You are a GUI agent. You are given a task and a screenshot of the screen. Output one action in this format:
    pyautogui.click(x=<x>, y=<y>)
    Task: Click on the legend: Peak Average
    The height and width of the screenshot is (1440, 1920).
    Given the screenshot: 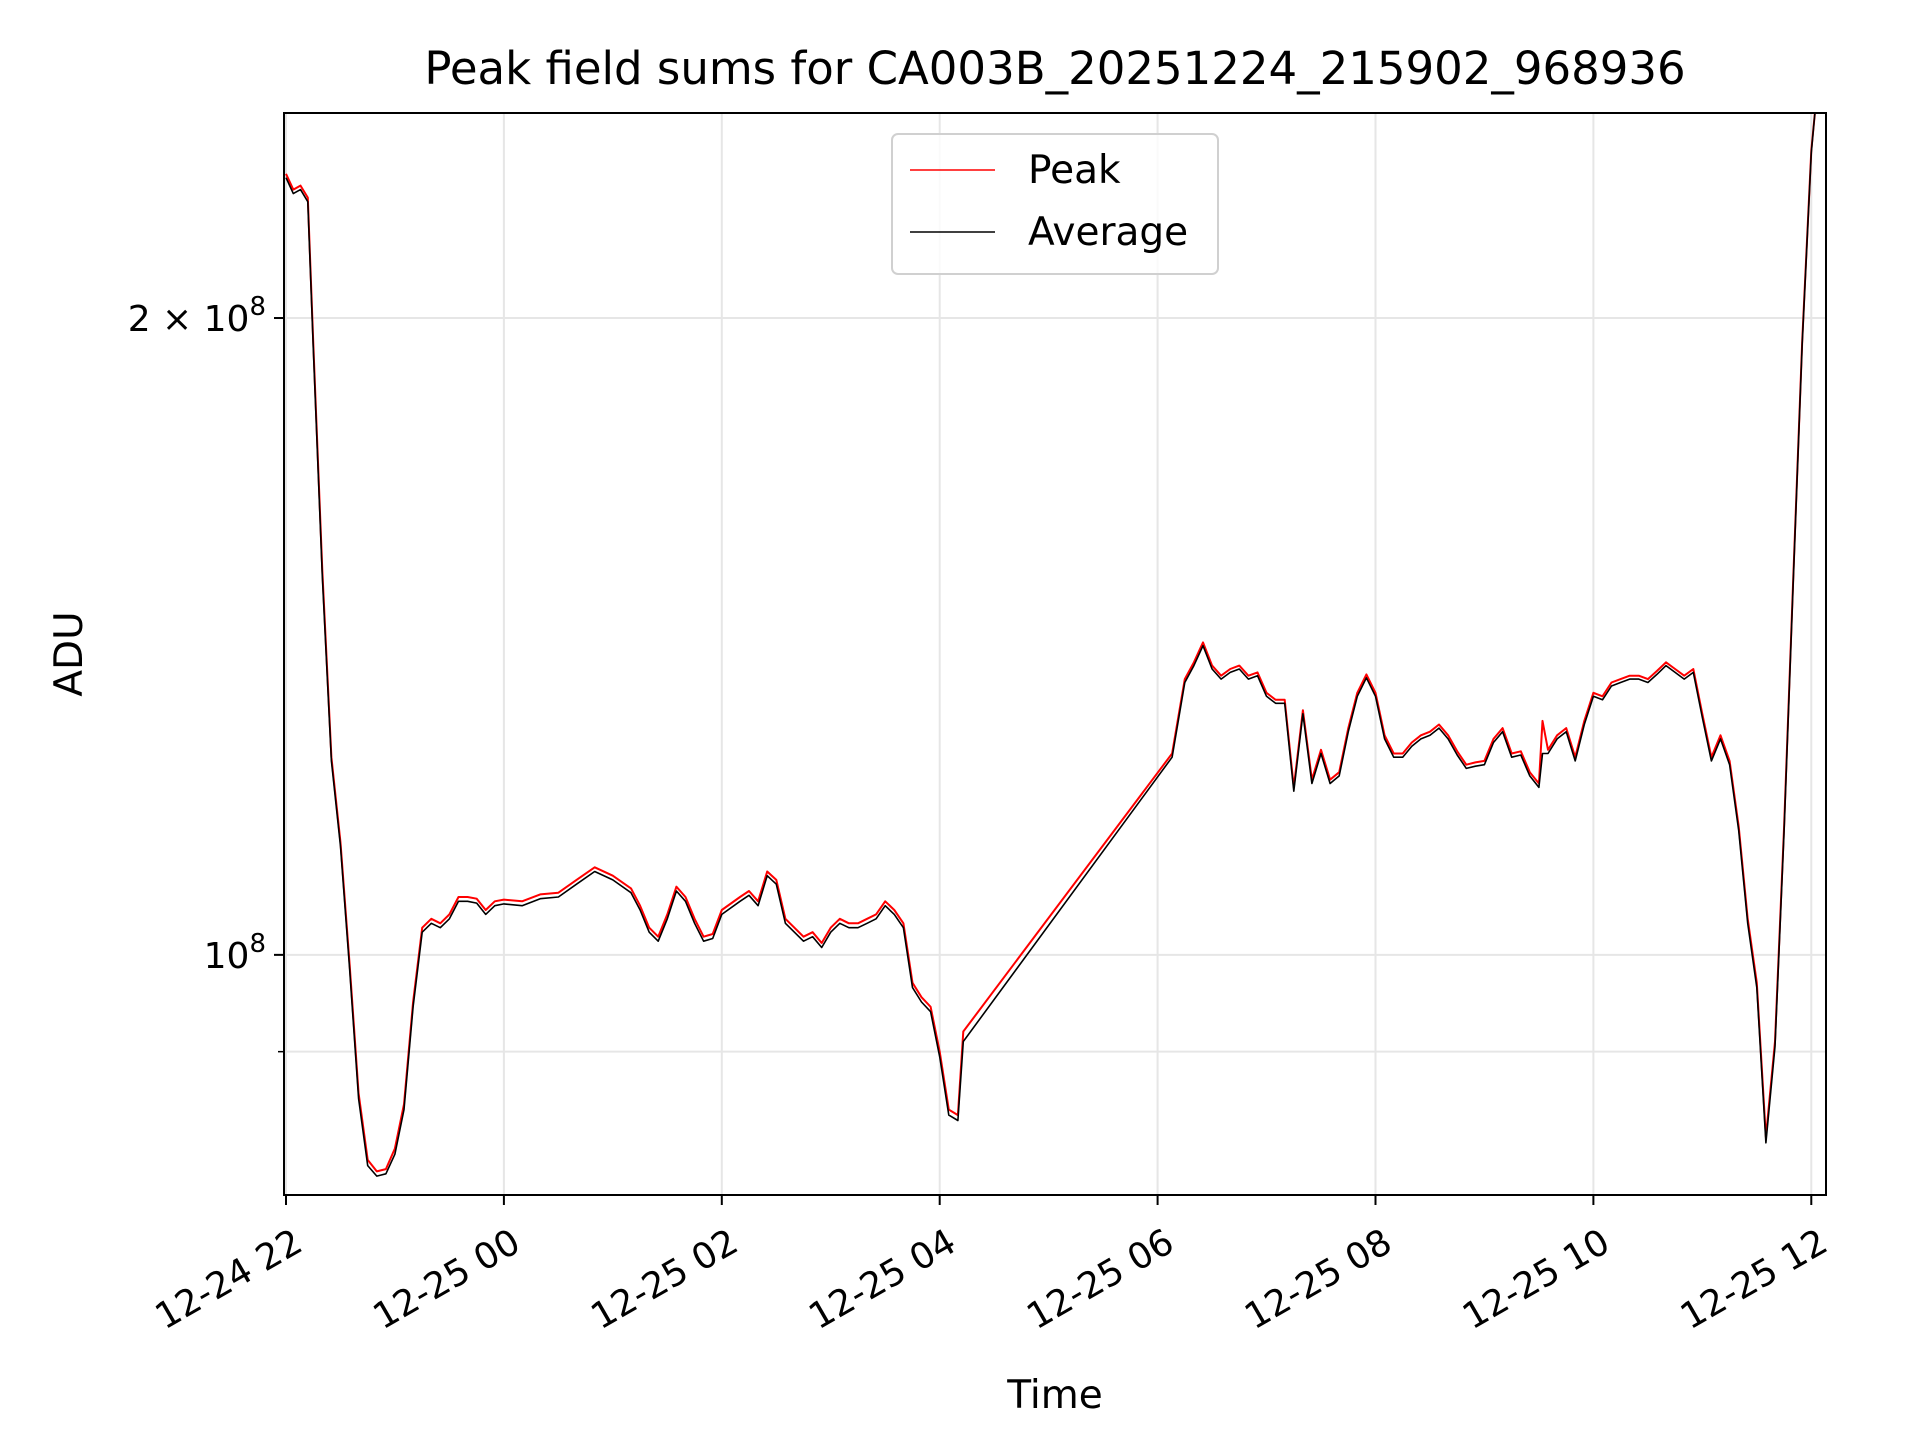 What is the action you would take?
    pyautogui.click(x=1055, y=204)
    